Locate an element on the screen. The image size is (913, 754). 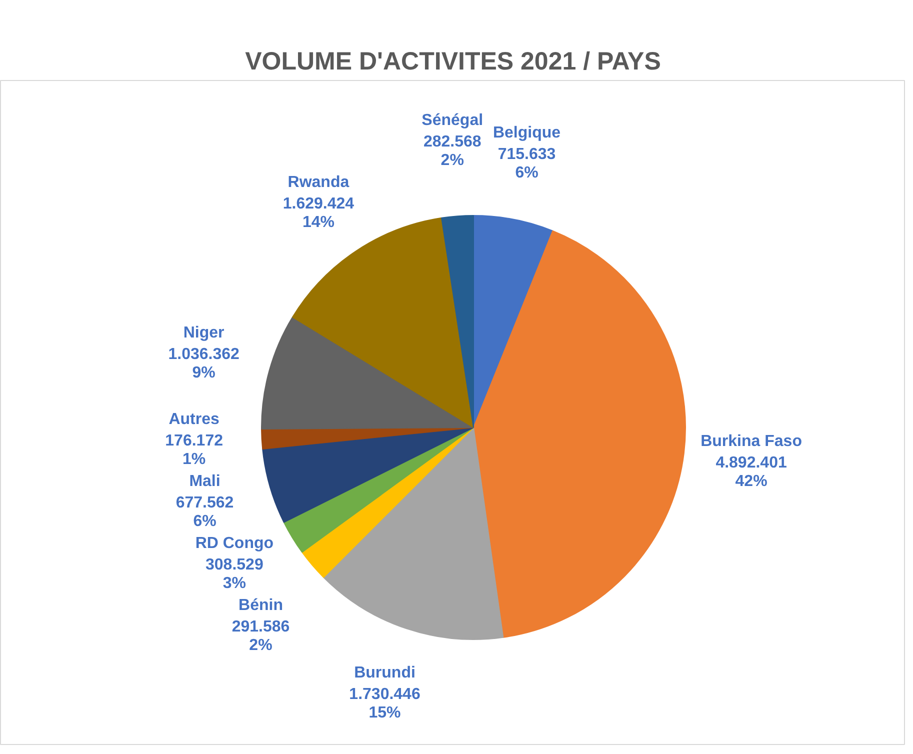
data-label: 308.529 3% is located at coordinates (235, 574).